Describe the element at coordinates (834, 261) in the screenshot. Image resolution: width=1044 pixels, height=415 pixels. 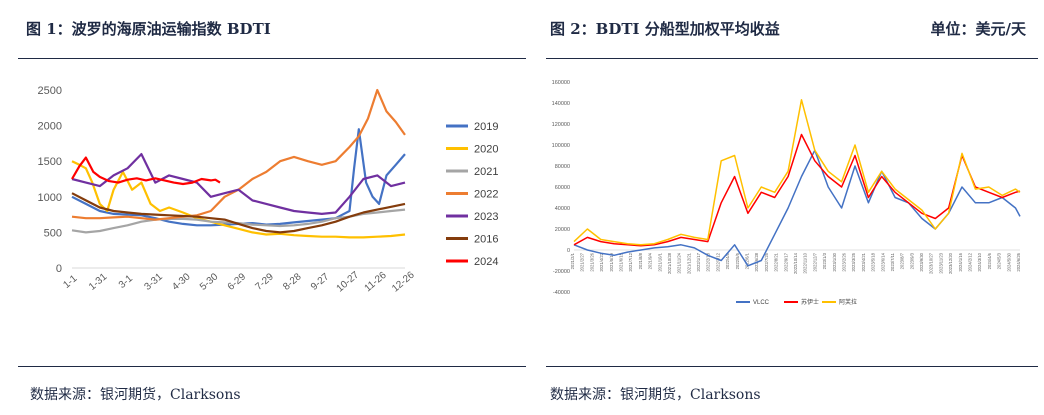
I see `x-tick-label-2023-1-30: 2023/1/30` at that location.